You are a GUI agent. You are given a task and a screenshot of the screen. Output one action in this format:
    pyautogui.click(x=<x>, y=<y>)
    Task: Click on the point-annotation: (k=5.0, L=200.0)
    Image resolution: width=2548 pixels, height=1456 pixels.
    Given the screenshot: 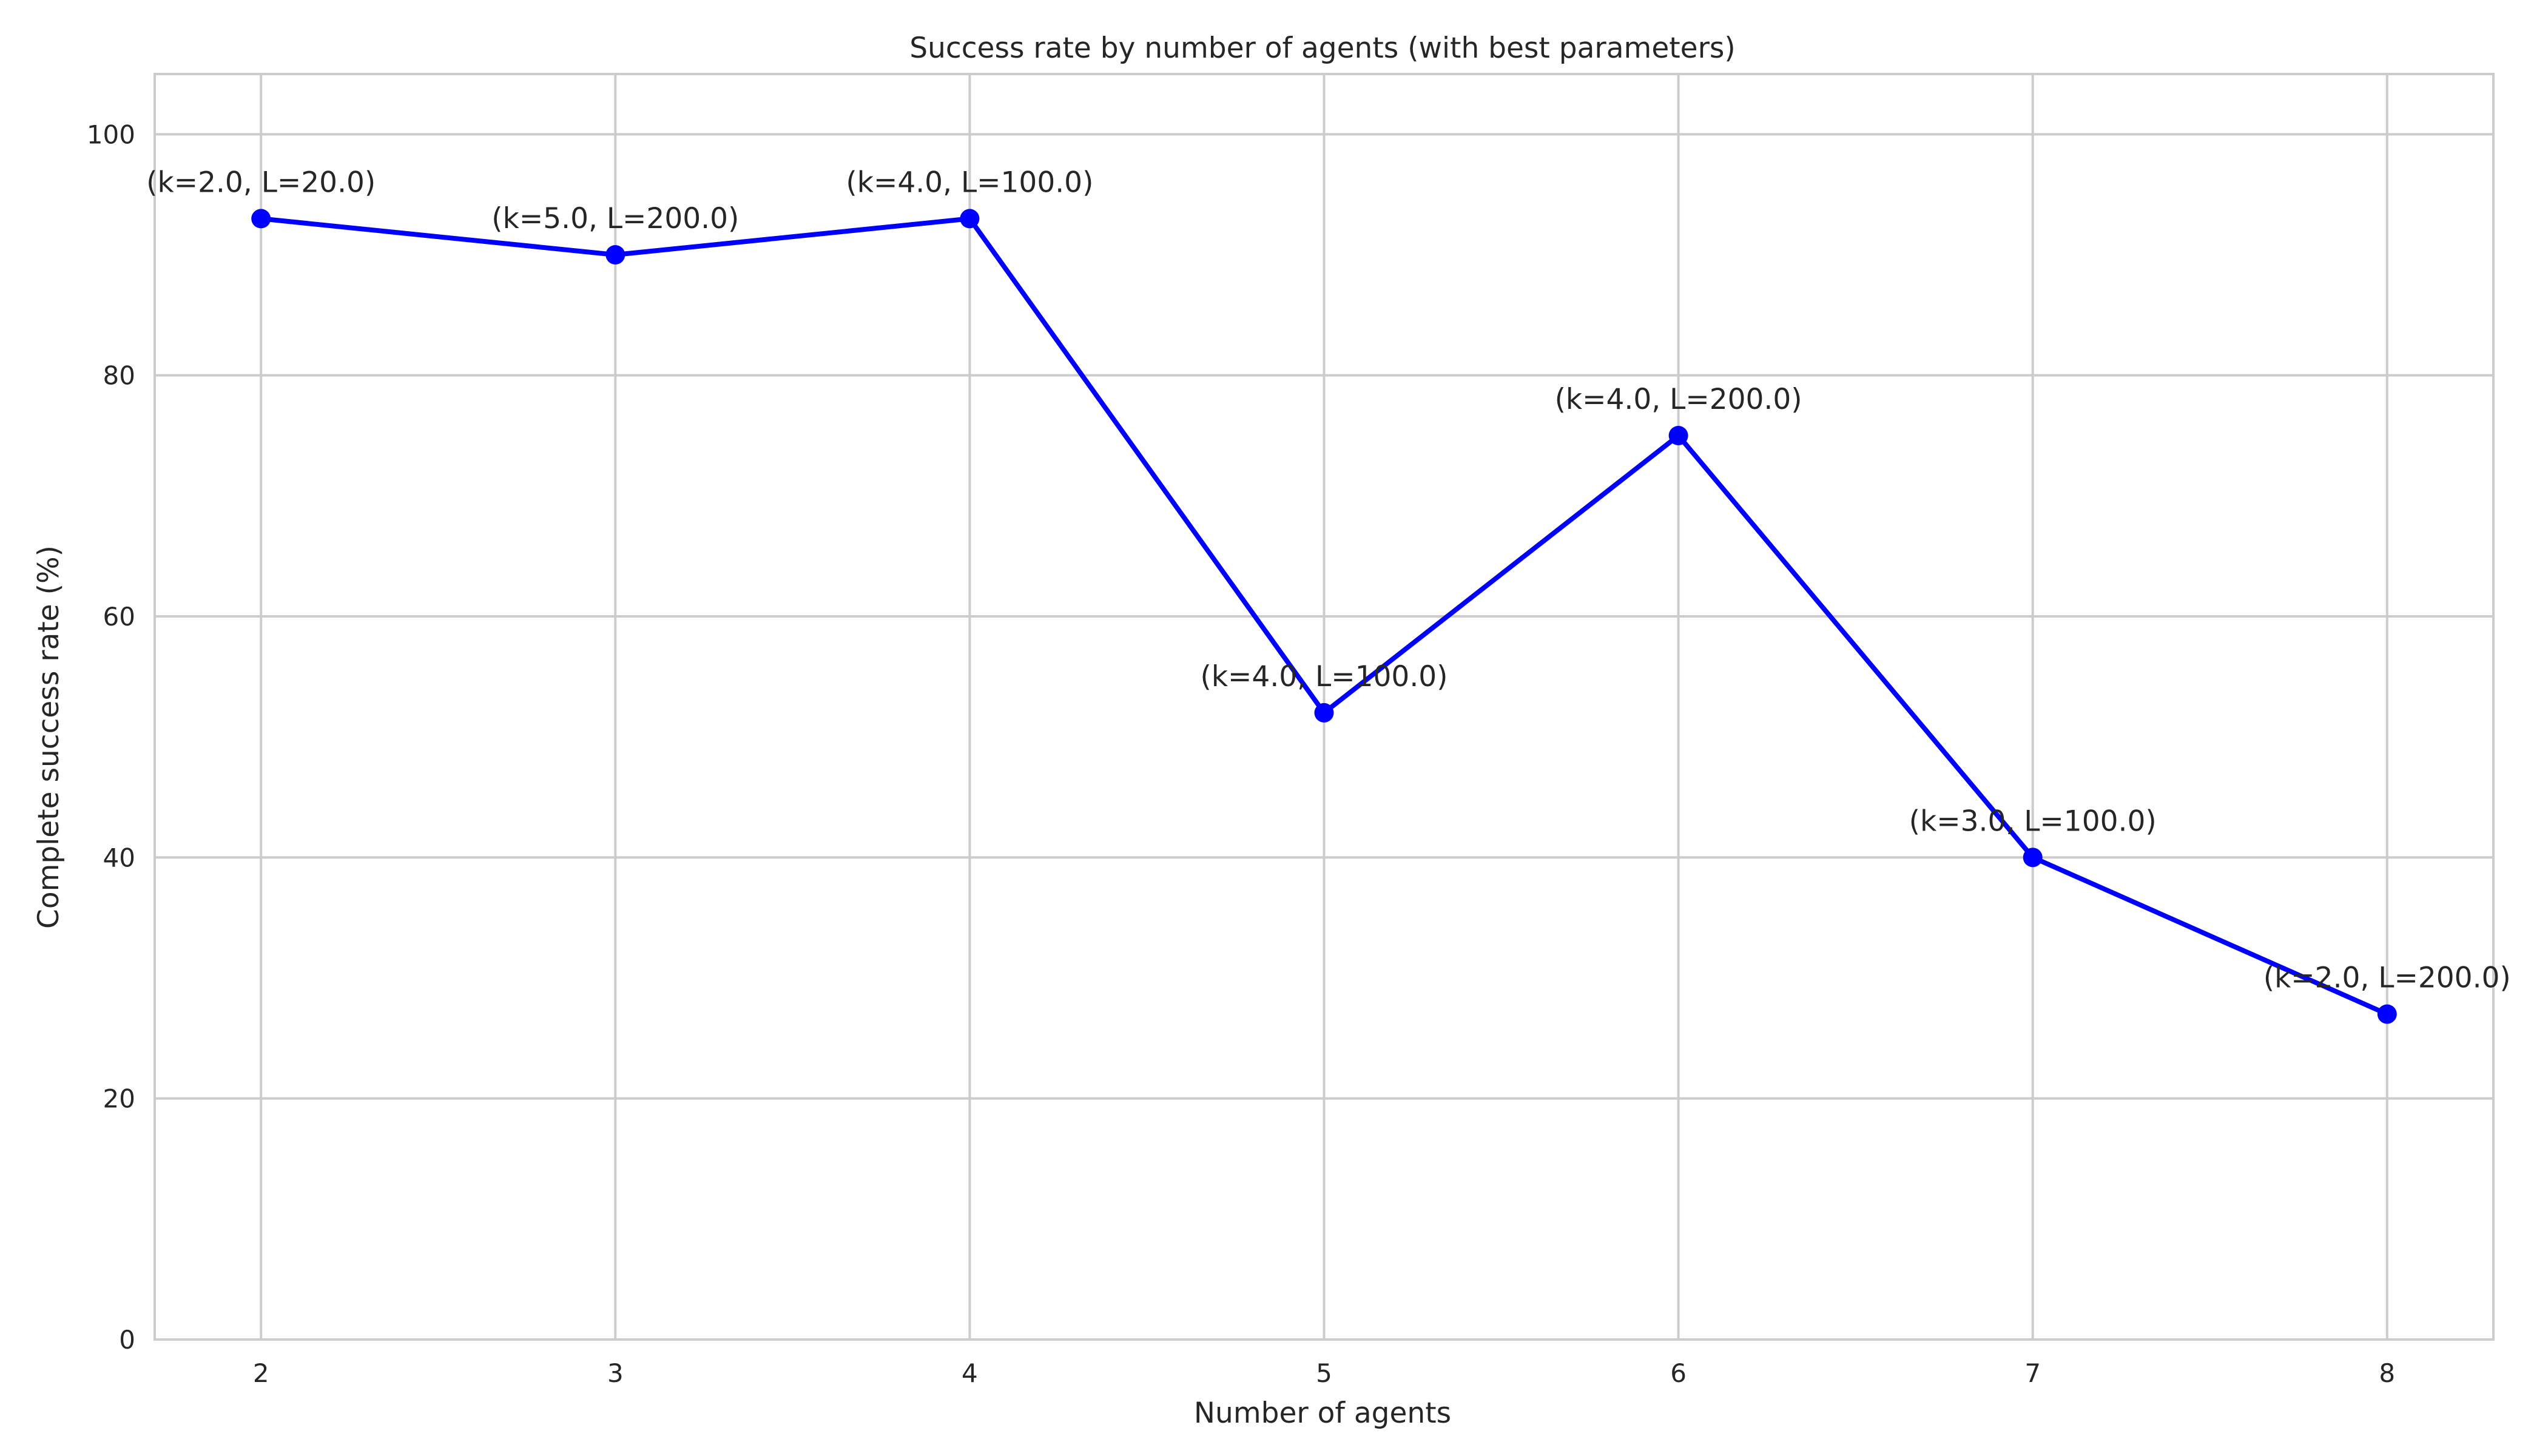 What is the action you would take?
    pyautogui.click(x=615, y=218)
    